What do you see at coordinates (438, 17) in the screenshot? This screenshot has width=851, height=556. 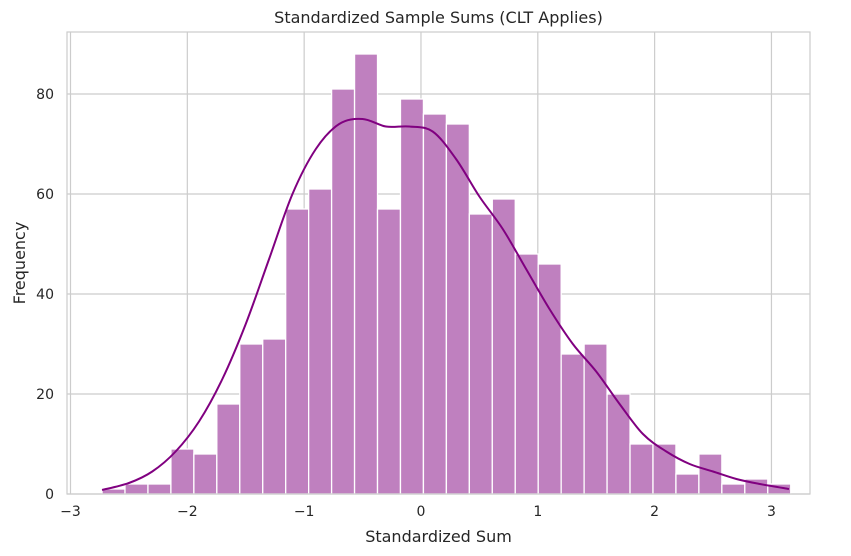 I see `chart-title: Standardized Sample Sums (CLT Applies)` at bounding box center [438, 17].